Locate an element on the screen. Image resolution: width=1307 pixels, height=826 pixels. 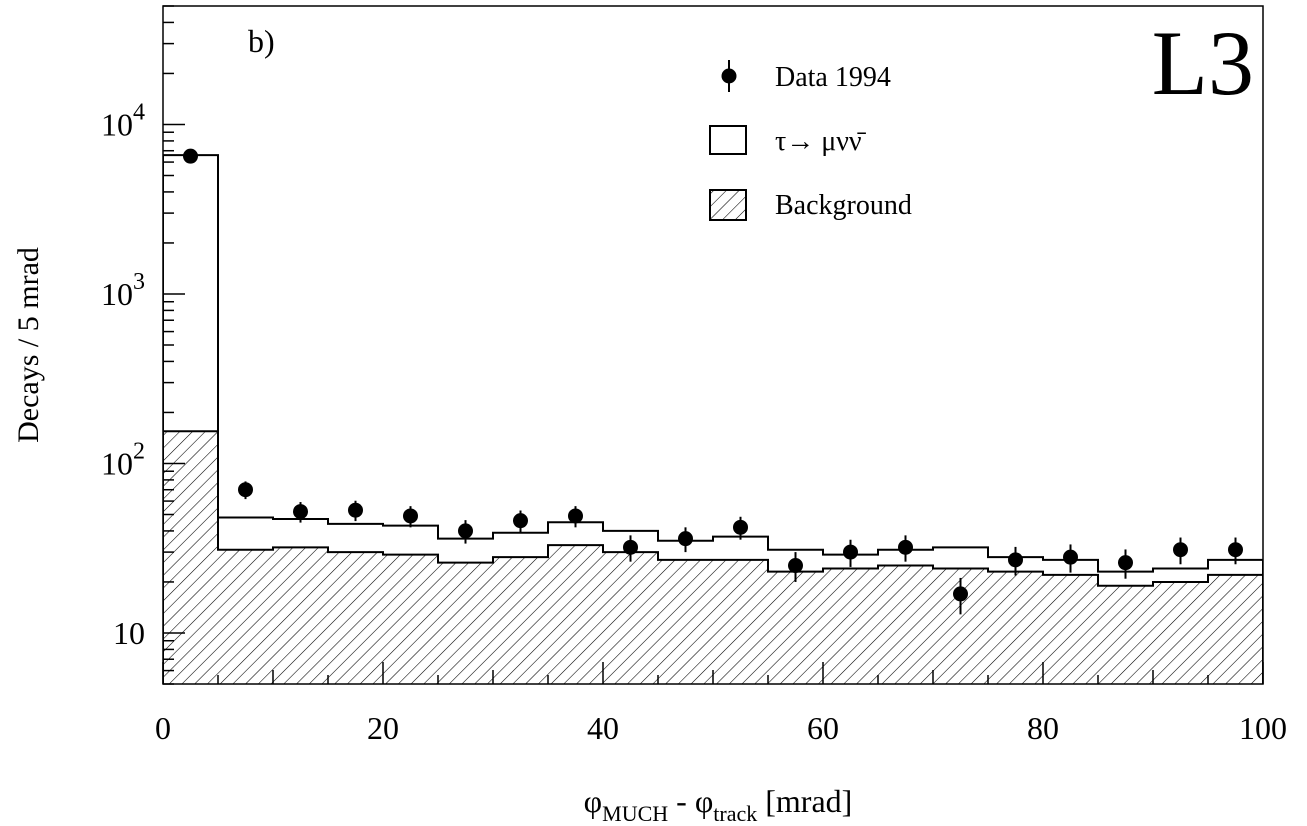
x-tick-label: 100 is located at coordinates (1263, 728).